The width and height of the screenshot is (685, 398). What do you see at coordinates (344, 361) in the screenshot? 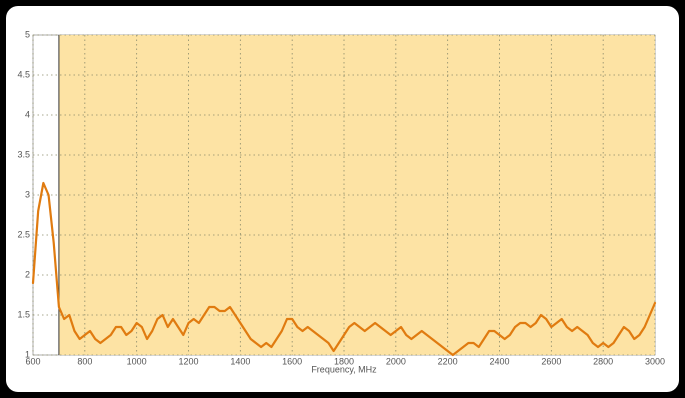
I see `x-tick-label: 1800` at bounding box center [344, 361].